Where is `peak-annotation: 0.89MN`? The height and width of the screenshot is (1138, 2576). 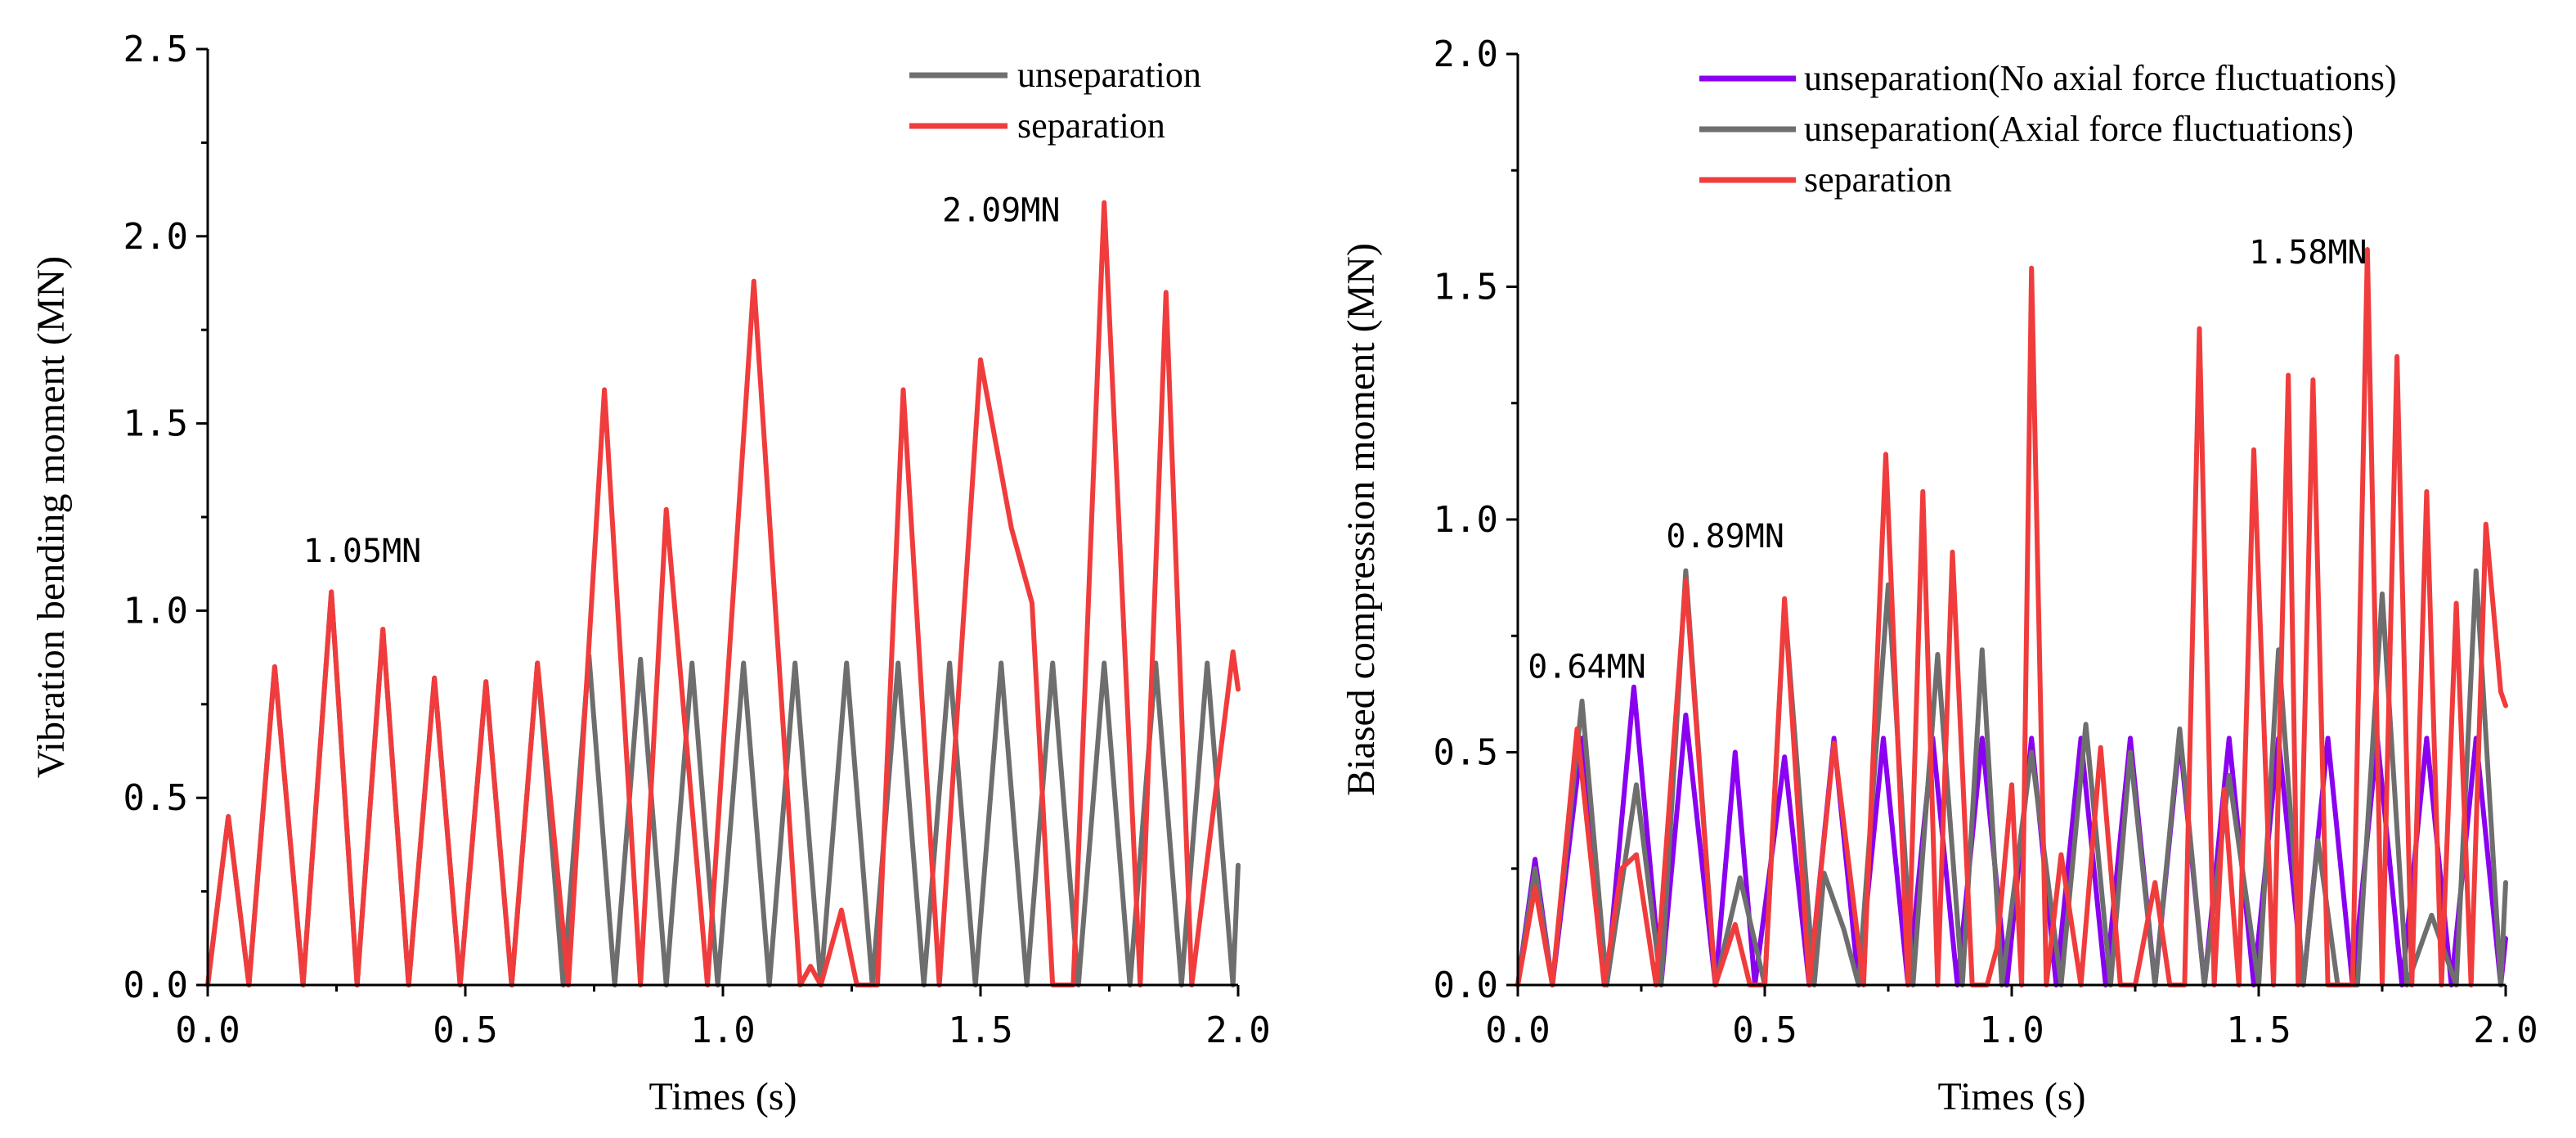
peak-annotation: 0.89MN is located at coordinates (1725, 537).